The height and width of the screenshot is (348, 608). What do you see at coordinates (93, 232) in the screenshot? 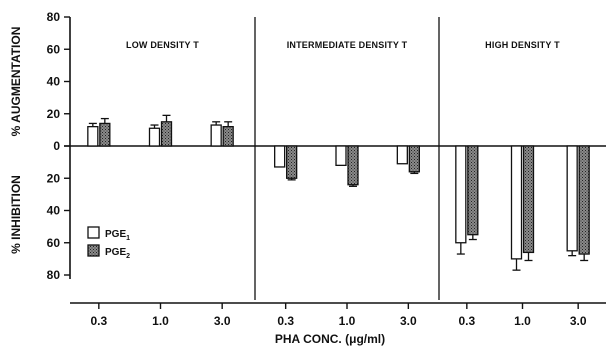
I see `legend-swatch-pge1` at bounding box center [93, 232].